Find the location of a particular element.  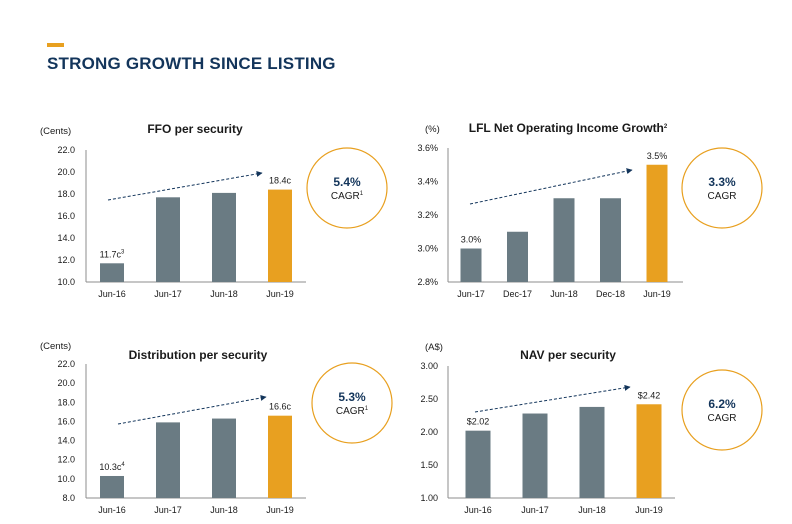

data-label: 11.7c3 is located at coordinates (112, 254).